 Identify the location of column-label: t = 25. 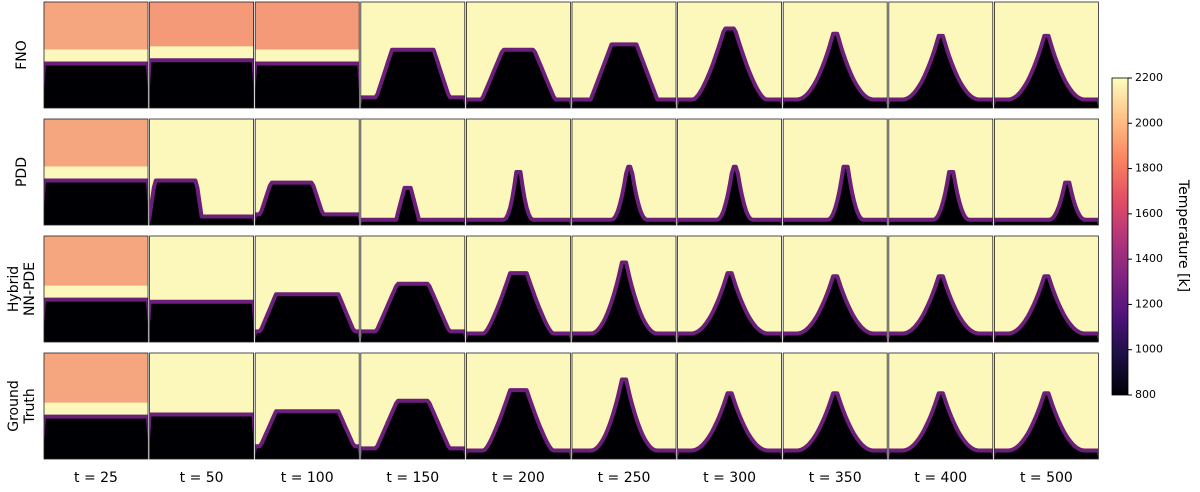
(96, 478).